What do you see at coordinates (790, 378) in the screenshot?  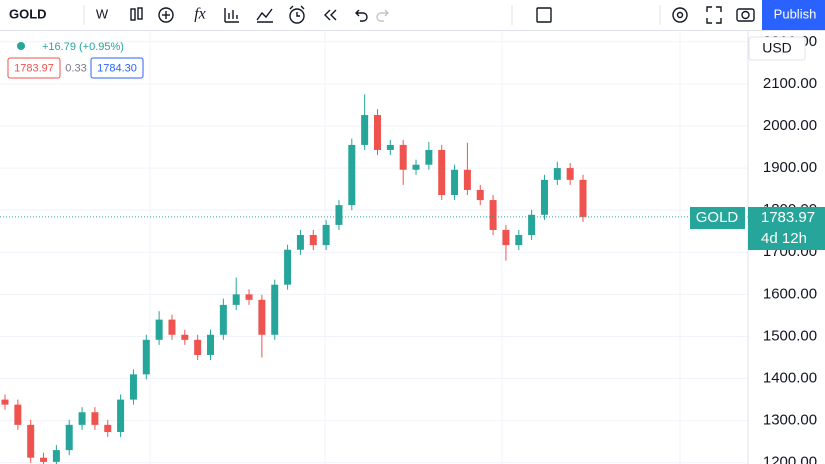 I see `y-tick-label: 1400.00` at bounding box center [790, 378].